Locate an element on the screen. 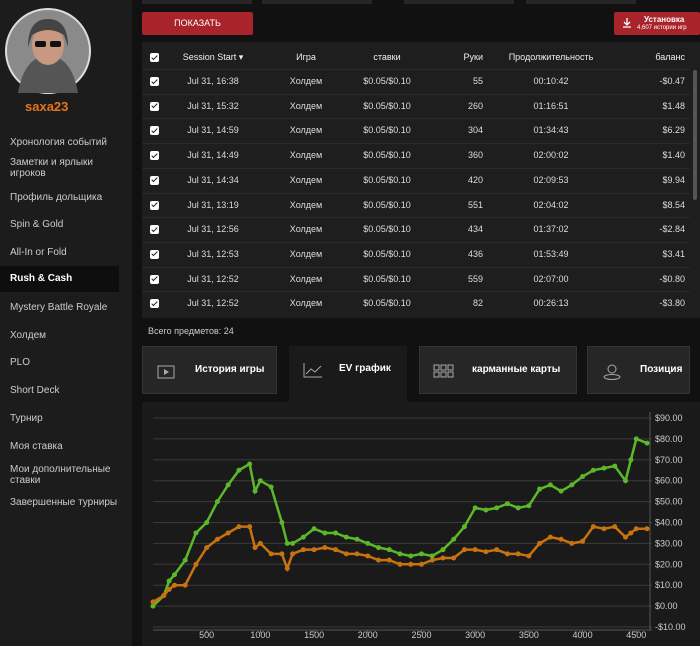  y-tick-label: $20.00 is located at coordinates (669, 564).